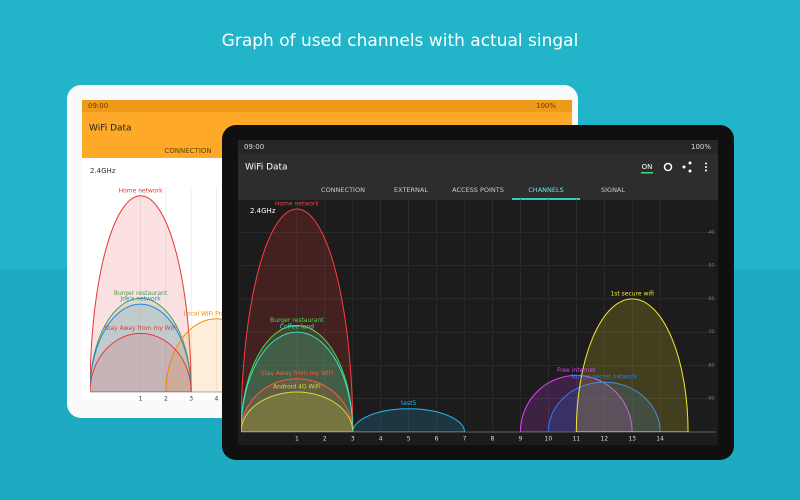 Image resolution: width=800 pixels, height=500 pixels. What do you see at coordinates (576, 439) in the screenshot?
I see `x-tick-label: 11` at bounding box center [576, 439].